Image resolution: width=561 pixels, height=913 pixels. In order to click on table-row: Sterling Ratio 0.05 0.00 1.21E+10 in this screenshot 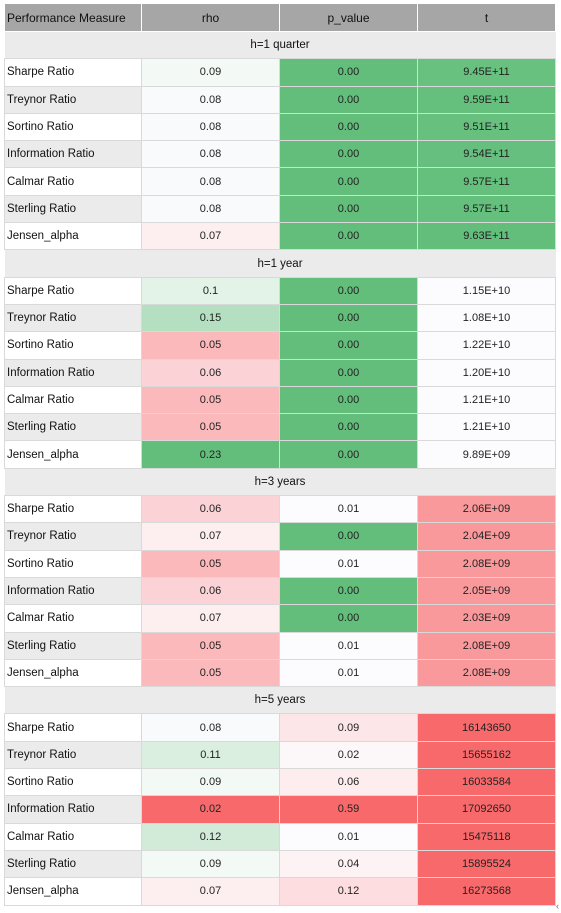, I will do `click(280, 427)`.